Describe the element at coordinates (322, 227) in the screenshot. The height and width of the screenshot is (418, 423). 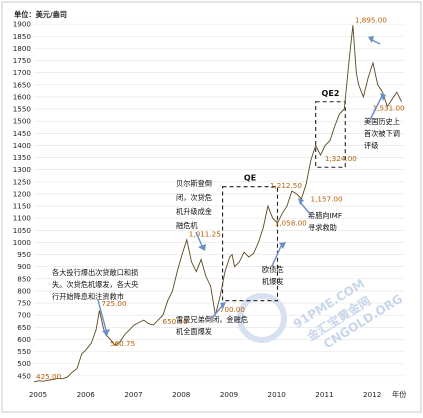
I see `ann-greece-line-2: 寻求救助` at that location.